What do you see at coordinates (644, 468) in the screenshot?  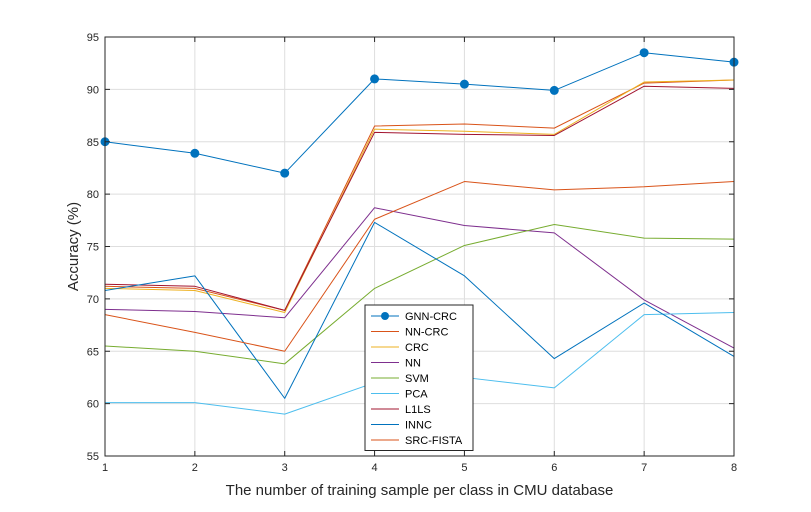 I see `x-tick-label: 7` at bounding box center [644, 468].